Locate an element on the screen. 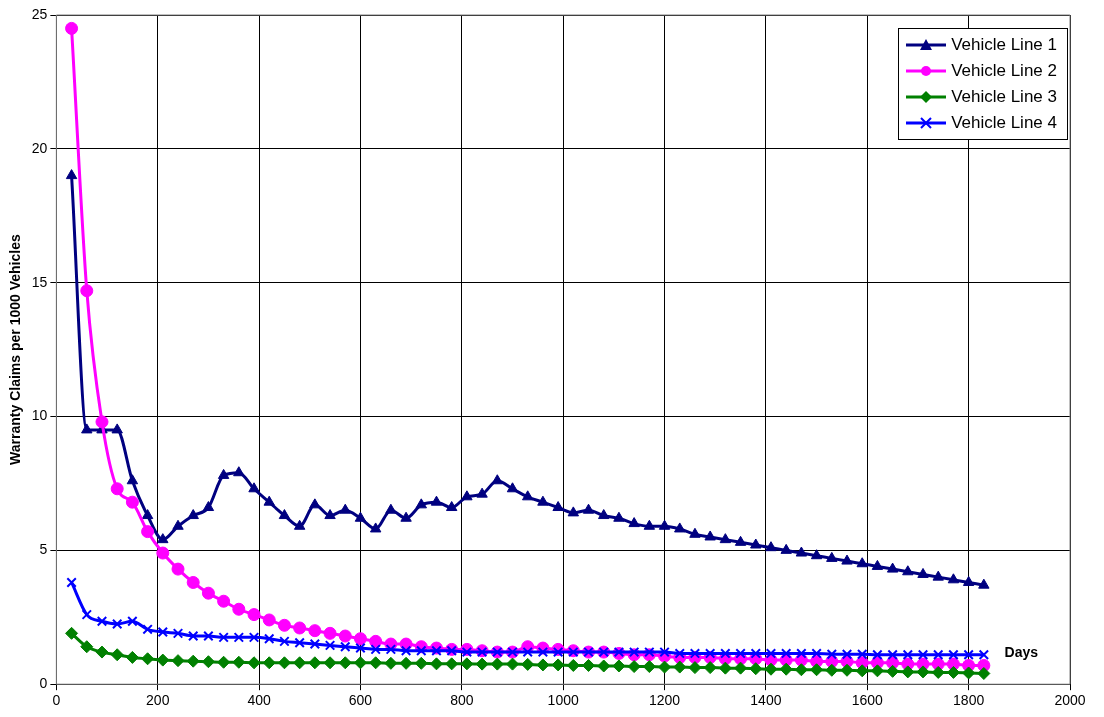  x-tick-label: 1200 is located at coordinates (664, 700).